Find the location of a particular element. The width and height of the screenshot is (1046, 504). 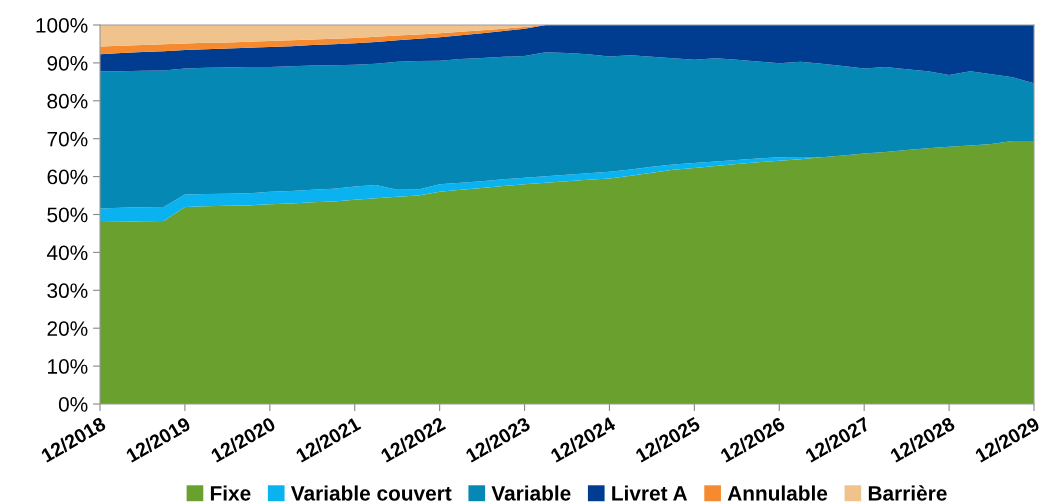

y-tick-label: 40% is located at coordinates (67, 253).